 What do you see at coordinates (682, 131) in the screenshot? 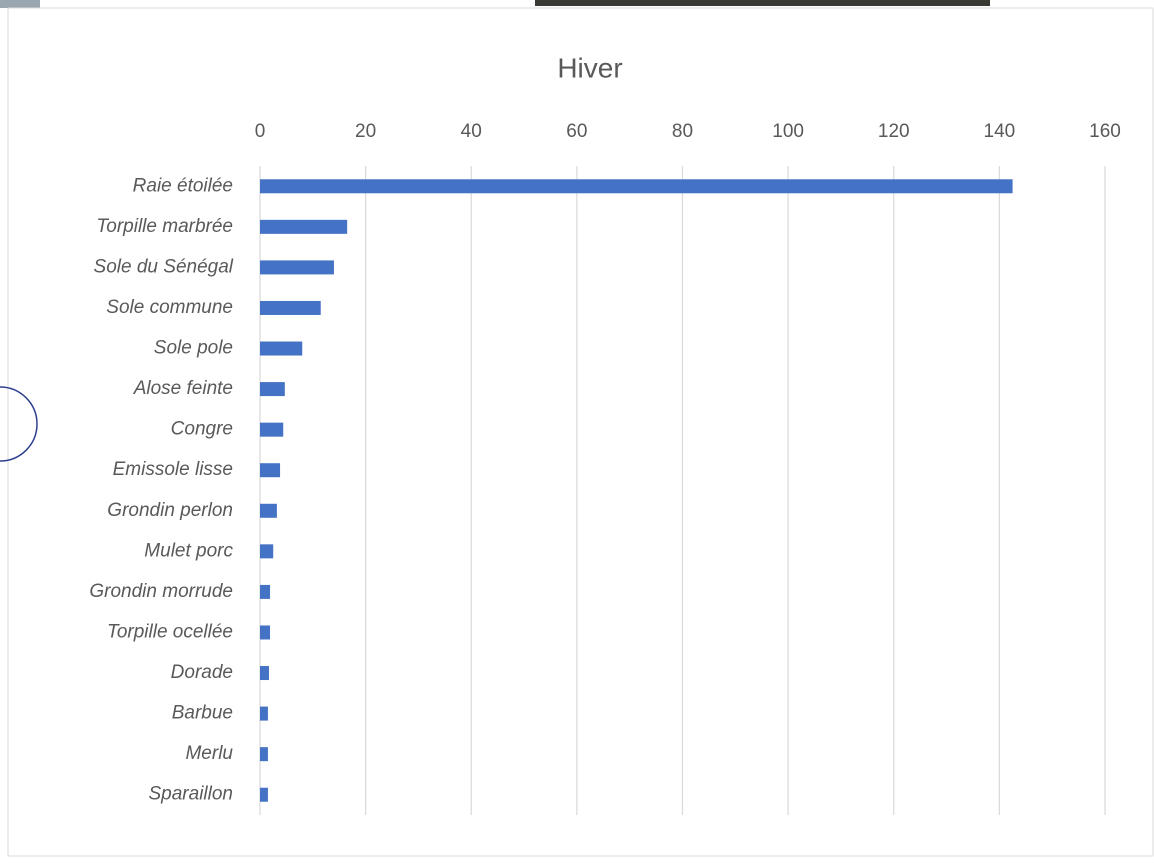
I see `x-tick-label: 80` at bounding box center [682, 131].